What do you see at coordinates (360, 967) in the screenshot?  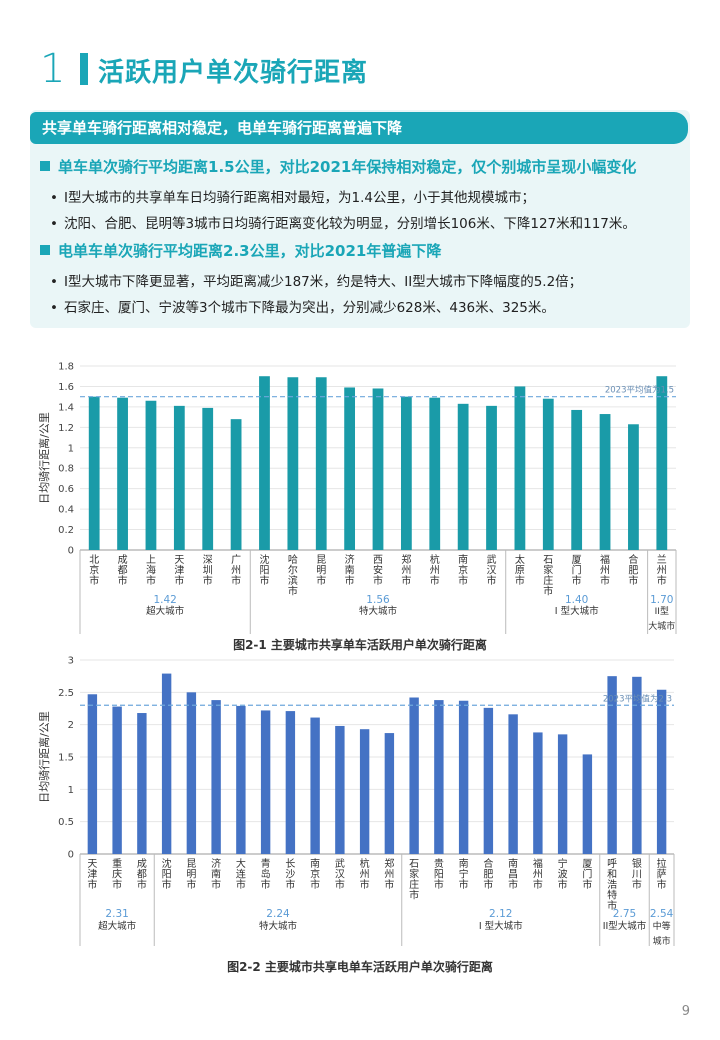 I see `chart2-caption: 图2-2 主要城市共享电单车活跃用户单次骑行距离` at bounding box center [360, 967].